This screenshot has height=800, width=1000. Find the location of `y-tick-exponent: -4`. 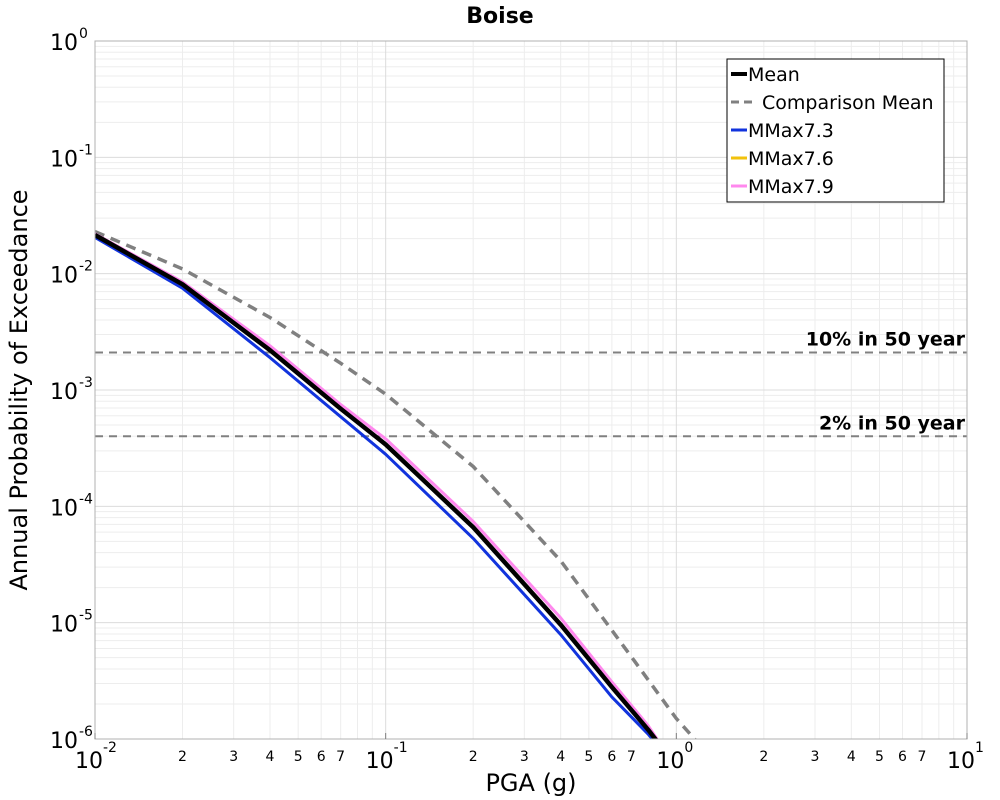

y-tick-exponent: -4 is located at coordinates (86, 499).